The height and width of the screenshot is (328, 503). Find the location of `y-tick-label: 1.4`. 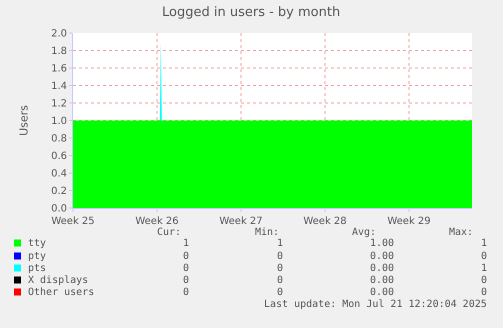

y-tick-label: 1.4 is located at coordinates (59, 86).